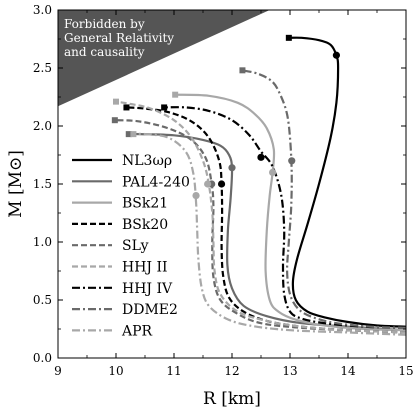 The image size is (415, 420). Describe the element at coordinates (150, 310) in the screenshot. I see `legend-label: DDME2` at that location.